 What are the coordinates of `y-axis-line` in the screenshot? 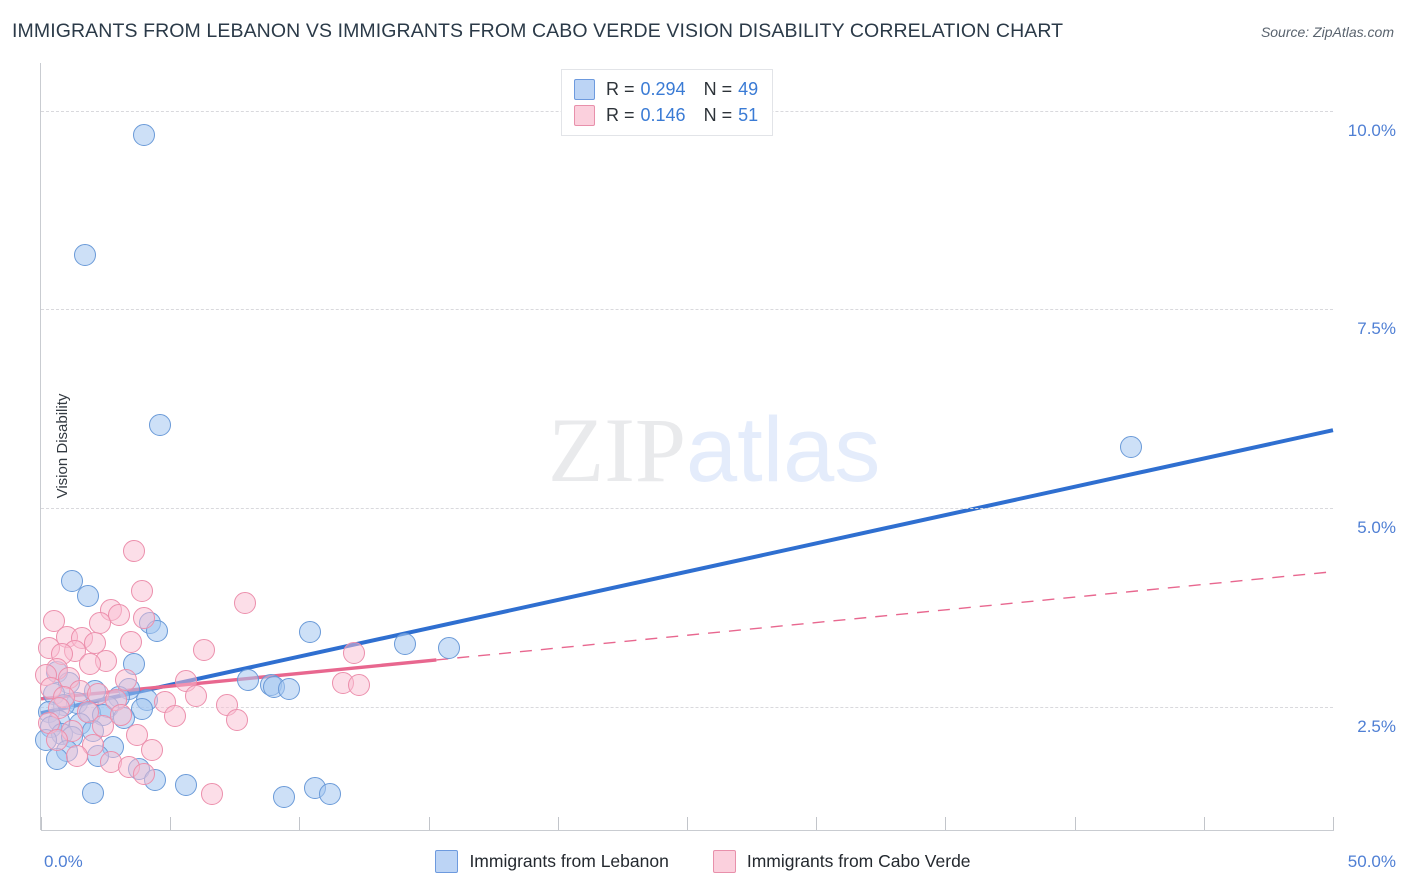 It's located at (40, 446).